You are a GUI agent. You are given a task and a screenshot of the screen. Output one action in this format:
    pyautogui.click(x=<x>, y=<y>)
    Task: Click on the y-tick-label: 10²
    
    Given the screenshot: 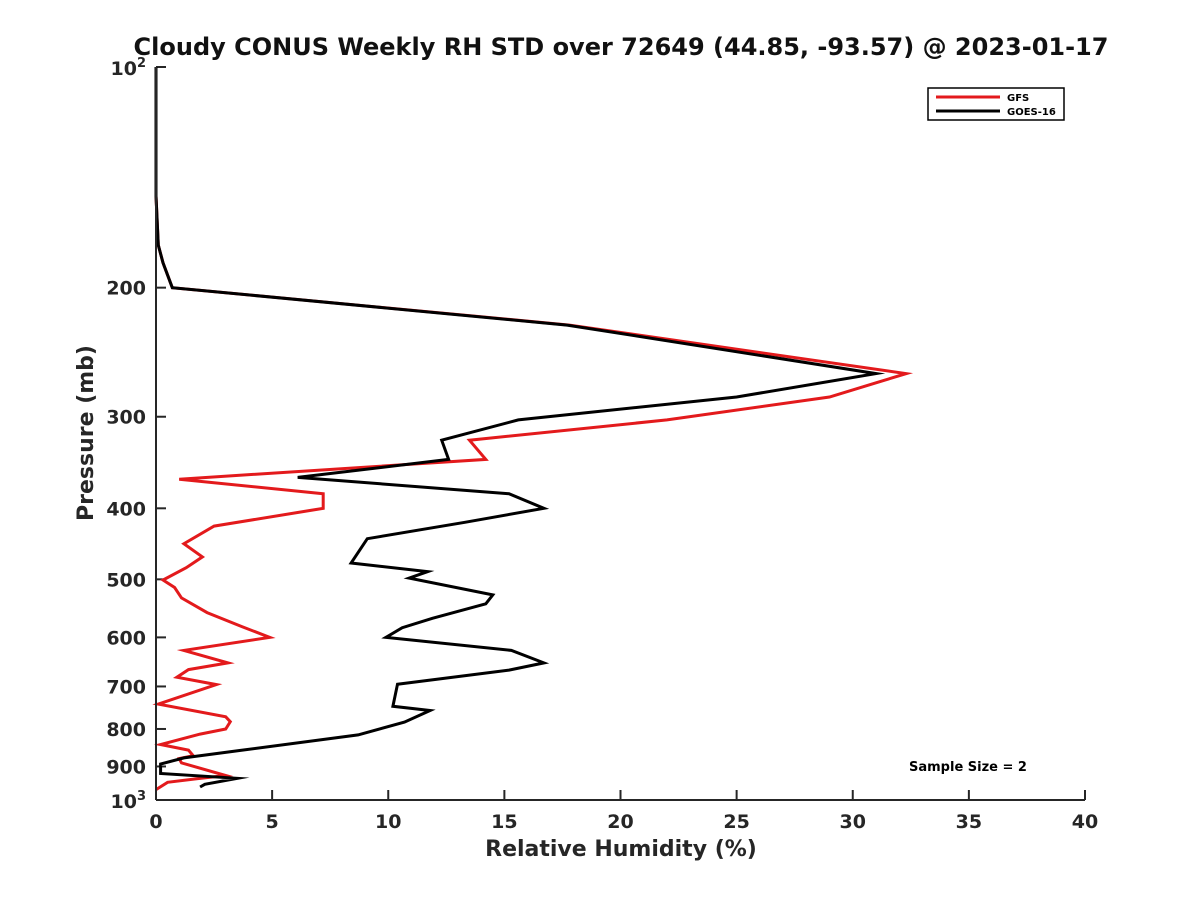 What is the action you would take?
    pyautogui.click(x=129, y=68)
    